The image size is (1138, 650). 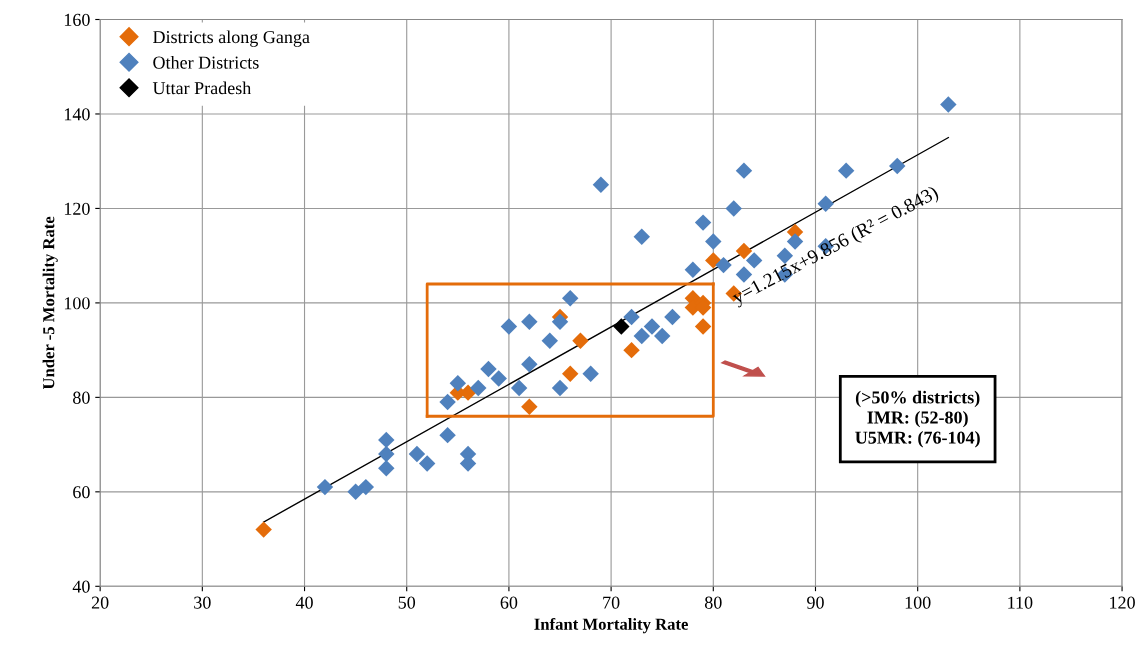 I want to click on x-tick-label: 120, so click(x=1122, y=602).